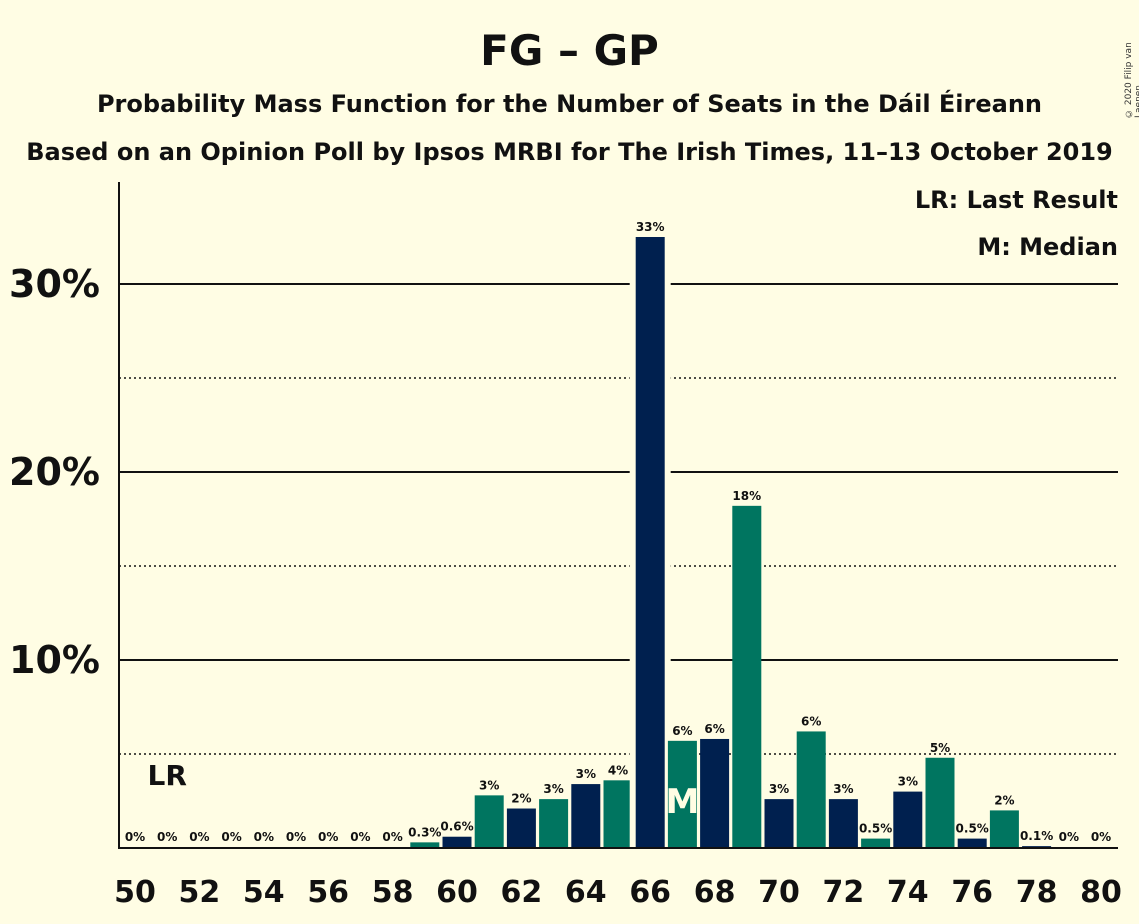  Describe the element at coordinates (908, 892) in the screenshot. I see `x-tick-label: 74` at that location.